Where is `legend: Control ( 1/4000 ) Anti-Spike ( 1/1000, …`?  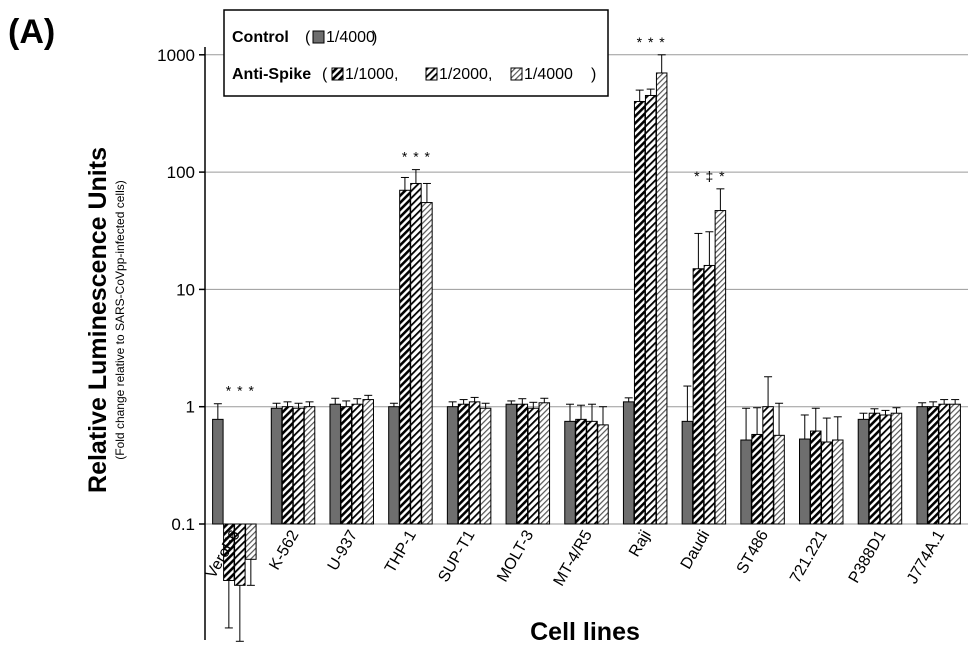 legend: Control ( 1/4000 ) Anti-Spike ( 1/1000, … is located at coordinates (416, 53).